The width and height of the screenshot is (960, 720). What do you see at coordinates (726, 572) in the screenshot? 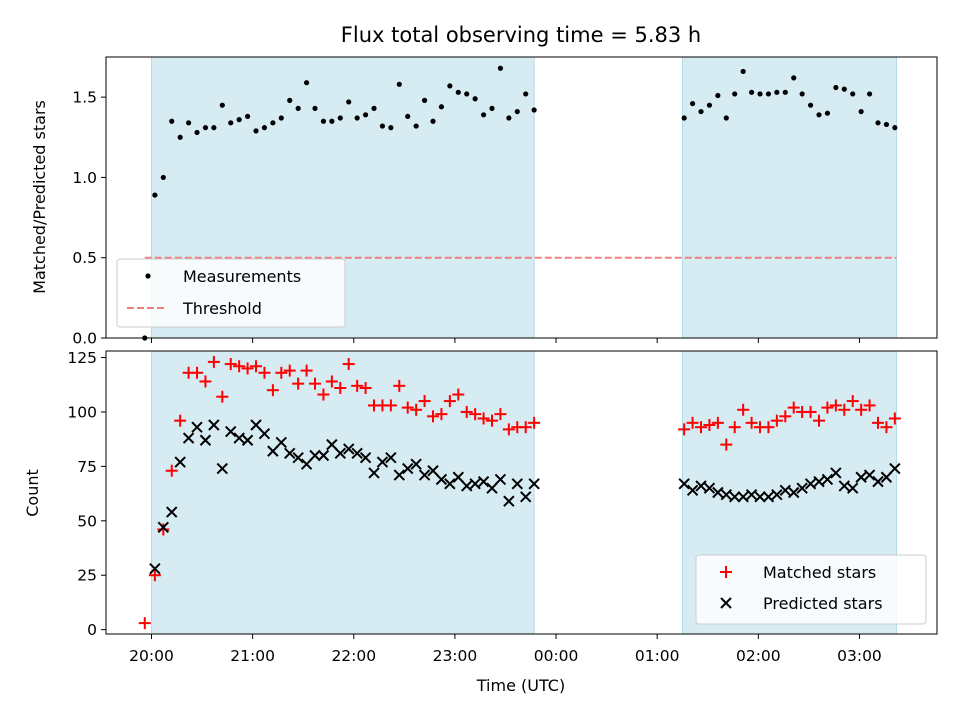
I see `legend-marker-matched-stars` at bounding box center [726, 572].